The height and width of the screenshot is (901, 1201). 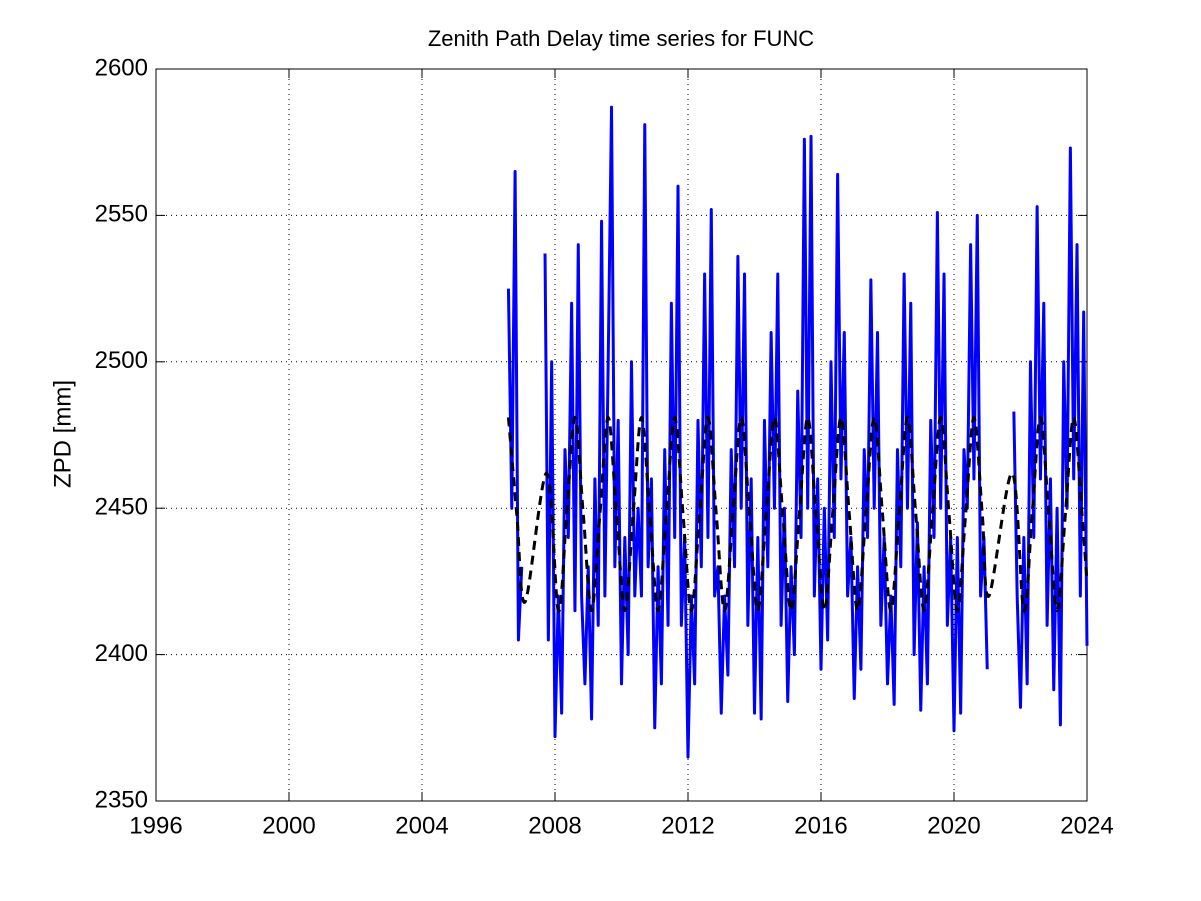 I want to click on y-tick-label: 2400, so click(x=121, y=653).